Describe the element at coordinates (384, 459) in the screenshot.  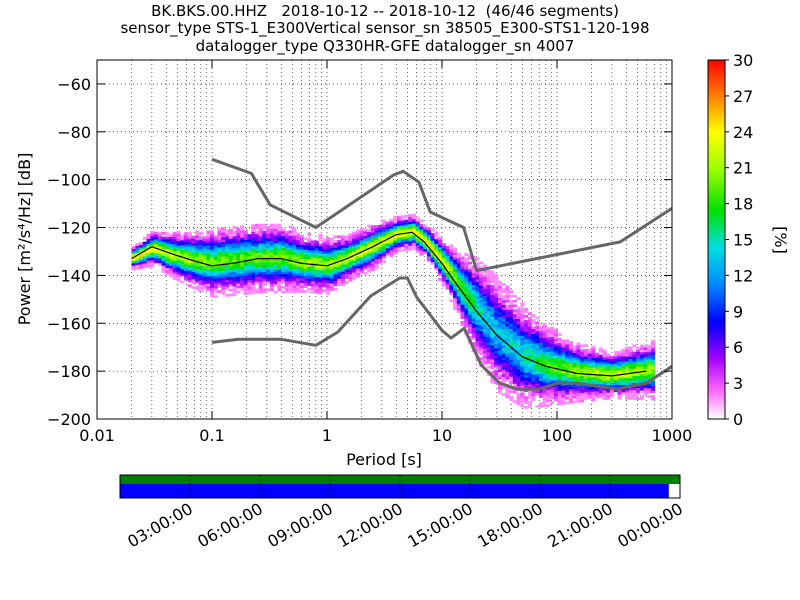
I see `x-axis-label: Period [s]` at that location.